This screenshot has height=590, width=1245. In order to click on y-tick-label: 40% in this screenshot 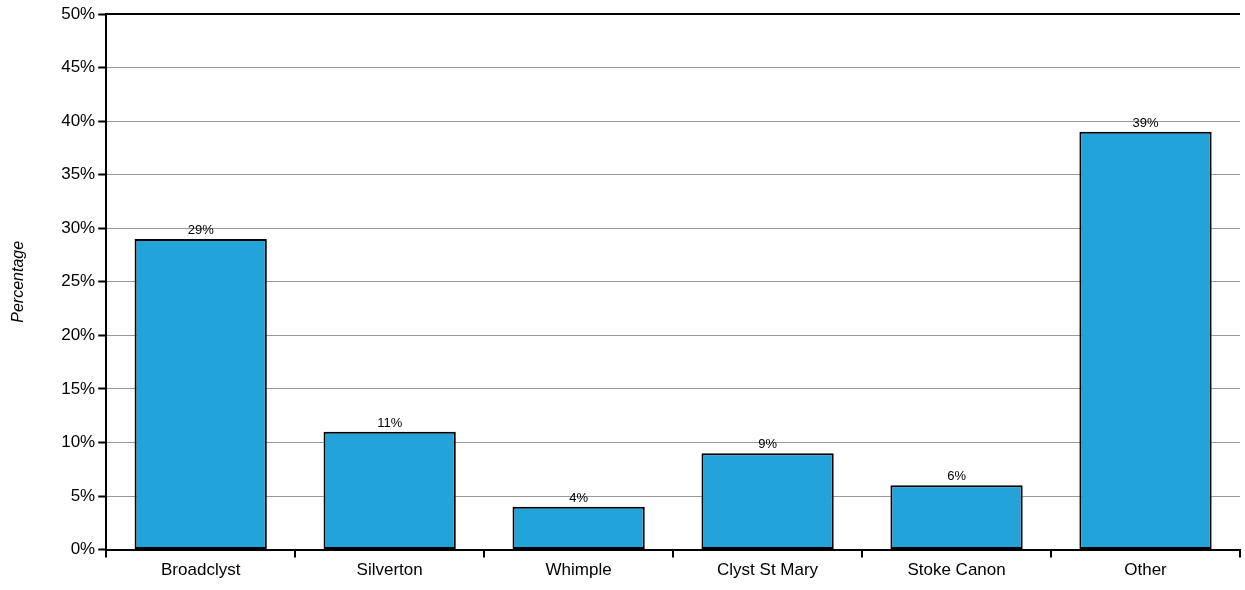, I will do `click(78, 120)`.